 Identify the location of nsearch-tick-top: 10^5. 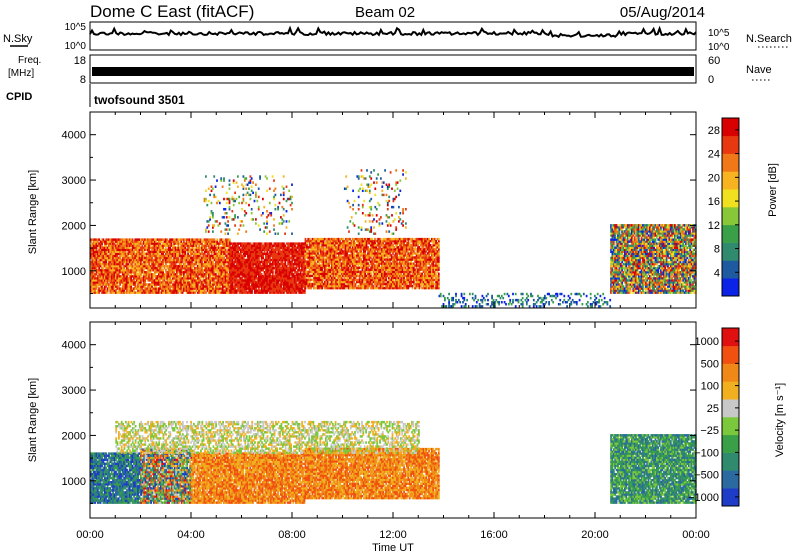
(719, 33).